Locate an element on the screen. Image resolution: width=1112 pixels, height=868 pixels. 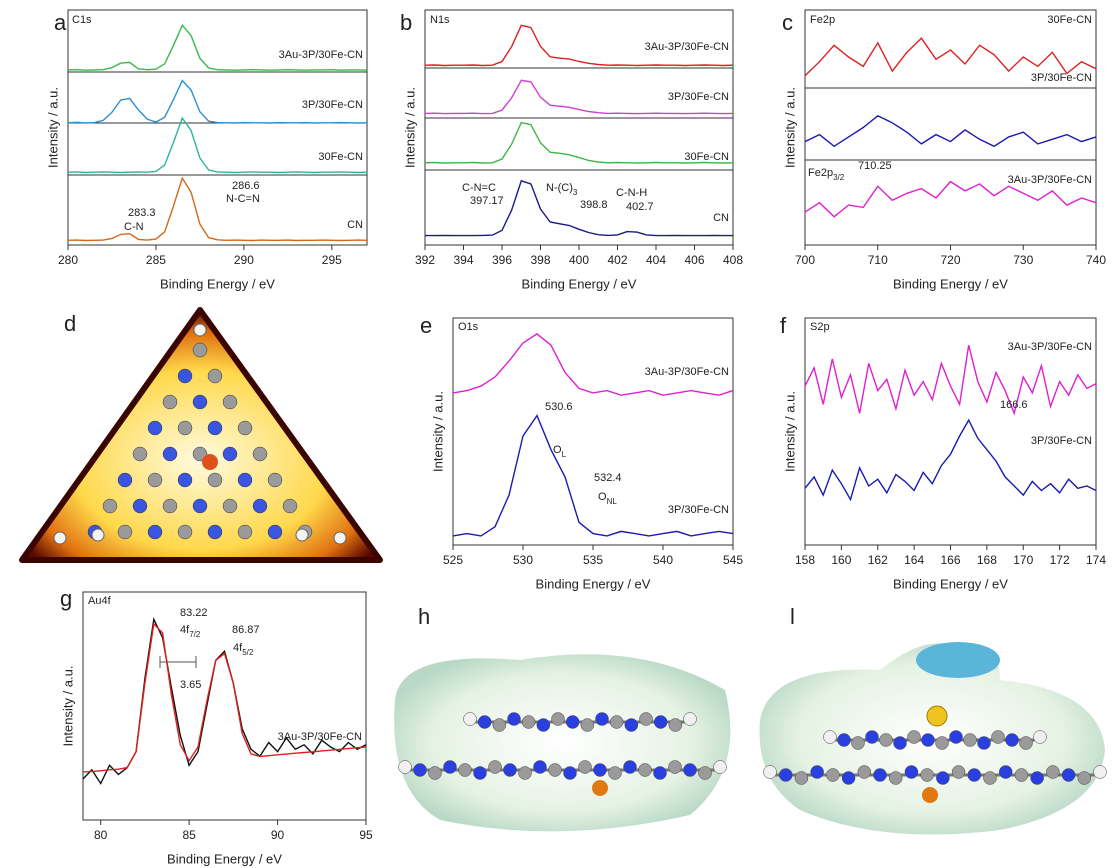
annotation: OL is located at coordinates (560, 451).